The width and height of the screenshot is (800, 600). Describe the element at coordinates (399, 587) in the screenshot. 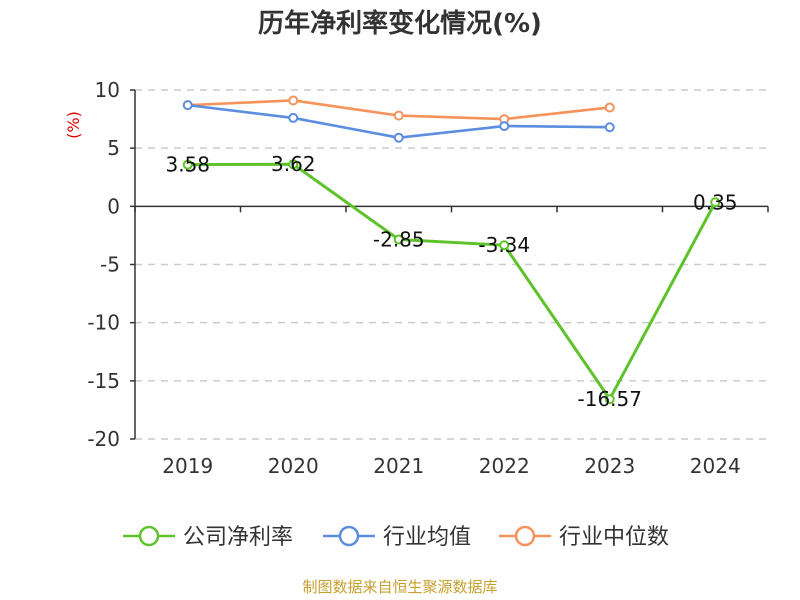

I see `source-note: 制图数据来自恒生聚源数据库` at that location.